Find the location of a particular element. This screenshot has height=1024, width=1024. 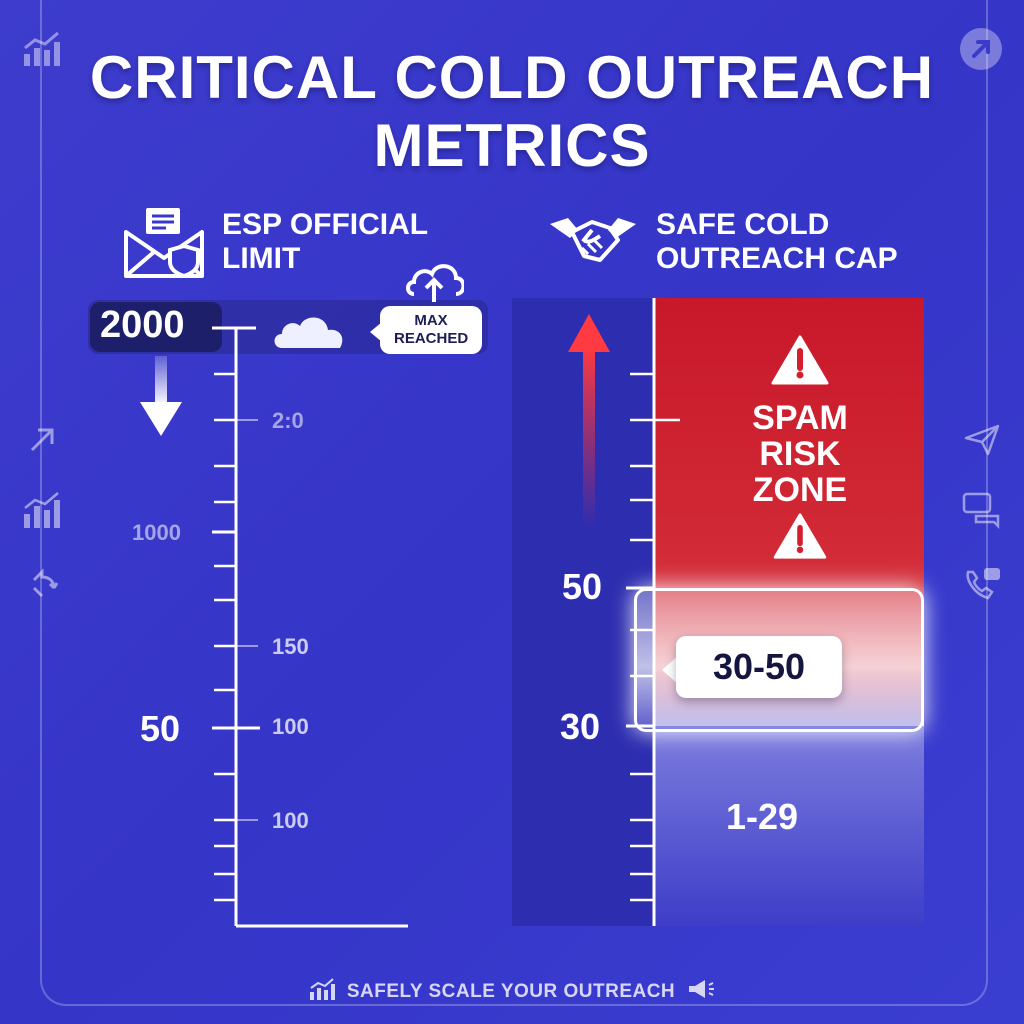

refresh-arrows-icon is located at coordinates (45, 583).